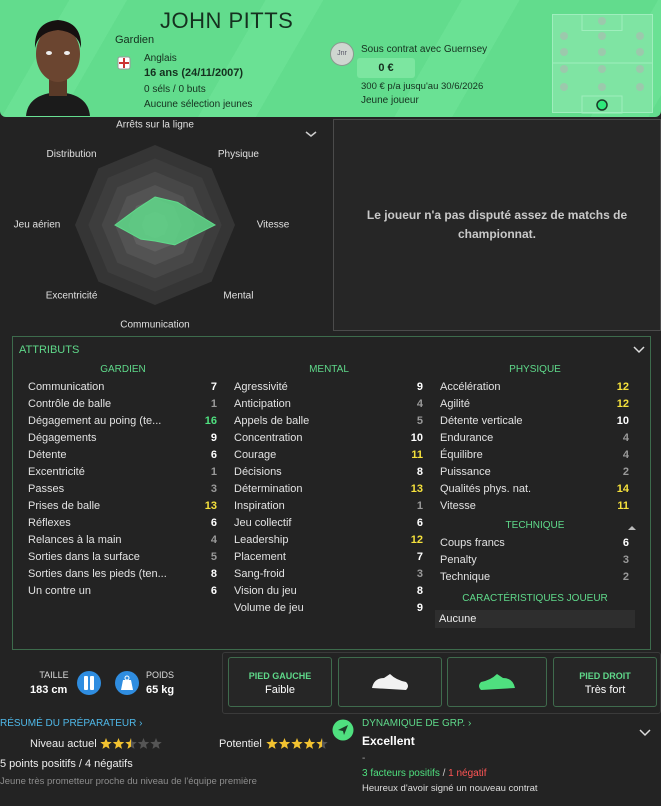 The image size is (661, 806). What do you see at coordinates (127, 683) in the screenshot?
I see `weight-icon` at bounding box center [127, 683].